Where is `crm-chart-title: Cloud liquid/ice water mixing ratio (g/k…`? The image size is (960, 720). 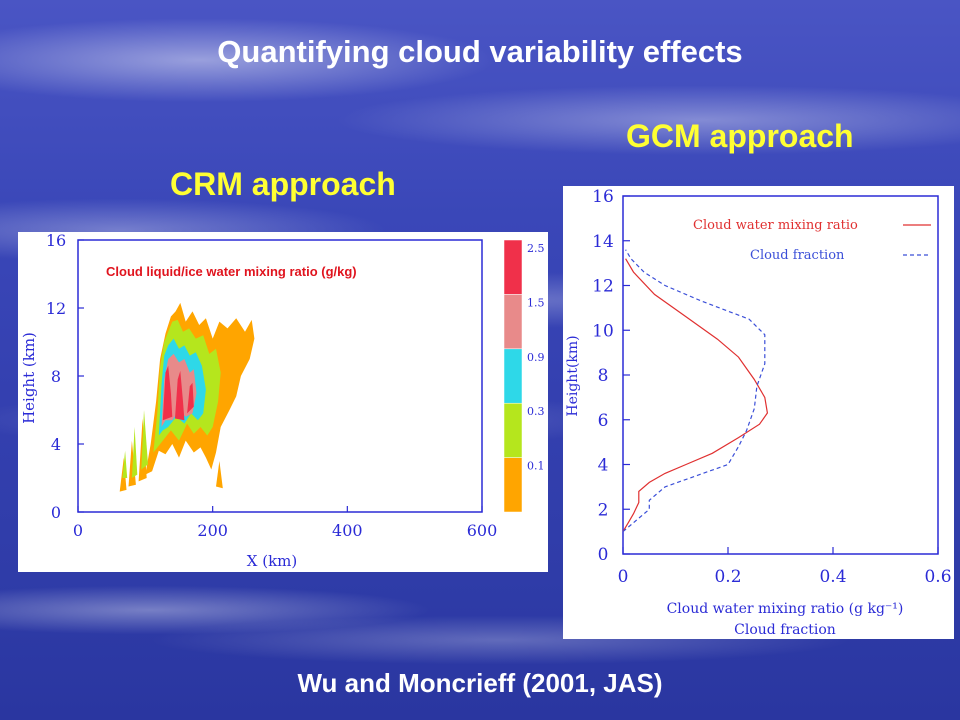 crm-chart-title: Cloud liquid/ice water mixing ratio (g/k… is located at coordinates (231, 271).